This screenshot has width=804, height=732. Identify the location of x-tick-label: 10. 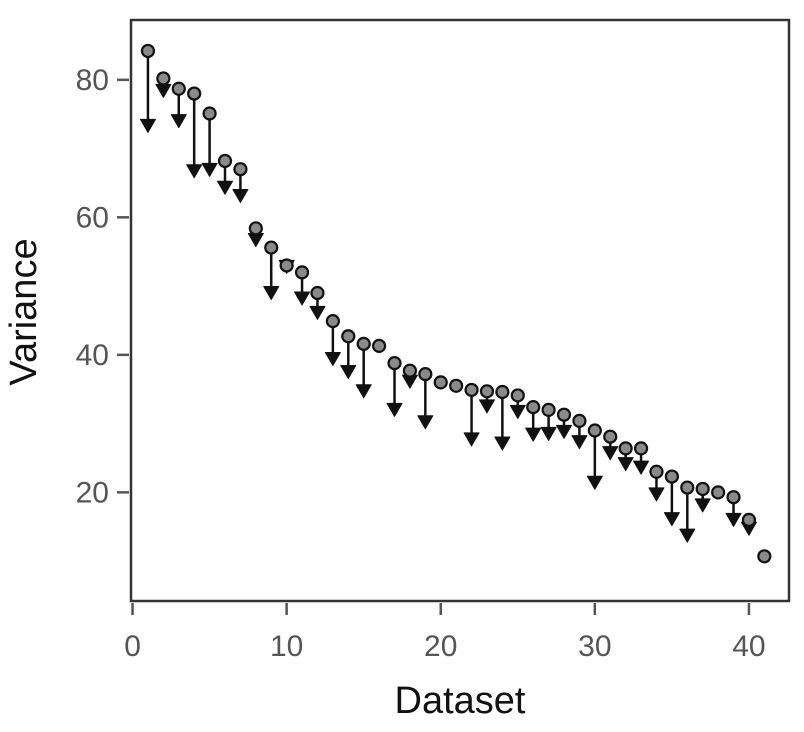
(286, 646).